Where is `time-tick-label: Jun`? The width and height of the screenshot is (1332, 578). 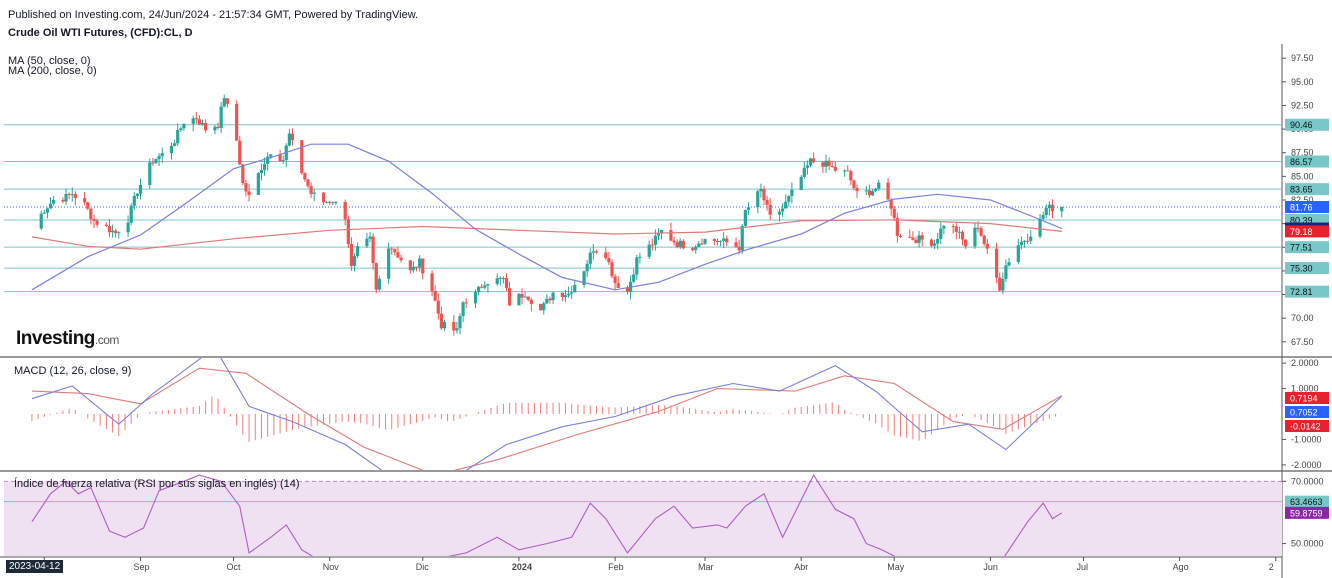
time-tick-label: Jun is located at coordinates (990, 567).